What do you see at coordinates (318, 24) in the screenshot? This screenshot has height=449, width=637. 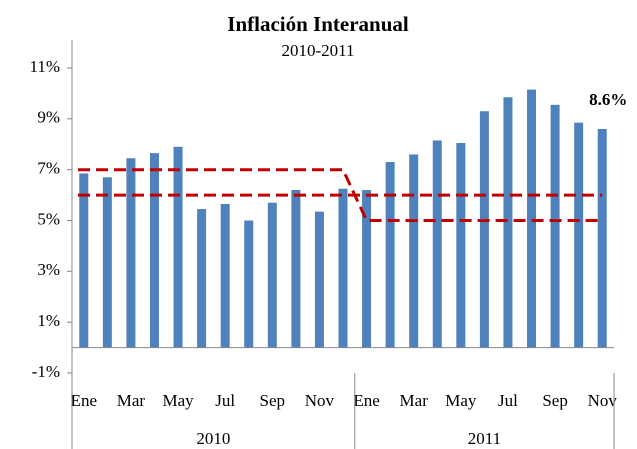 I see `chart-title: Inflación Interanual` at bounding box center [318, 24].